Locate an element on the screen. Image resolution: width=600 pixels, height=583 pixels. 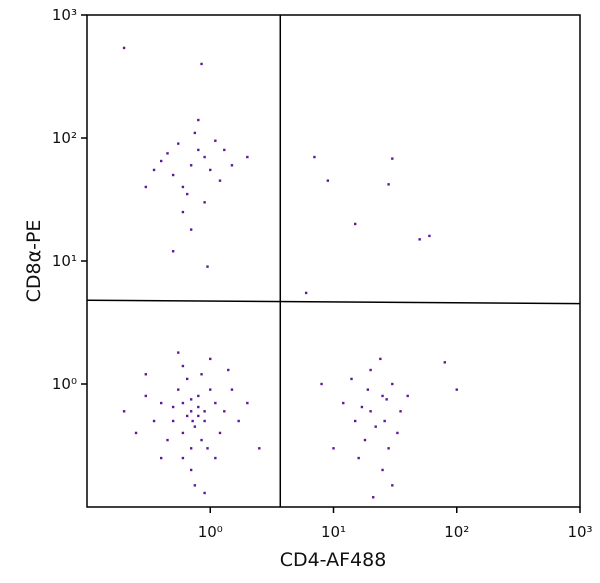
x-tick-label: 10² is located at coordinates (456, 532).